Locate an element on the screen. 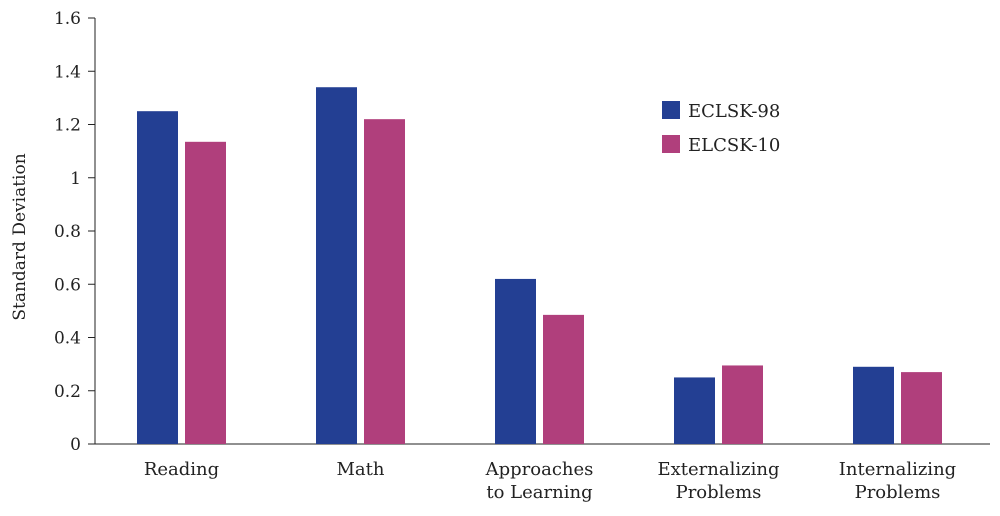 This screenshot has width=1000, height=516. y-tick-label: 0 is located at coordinates (75, 445).